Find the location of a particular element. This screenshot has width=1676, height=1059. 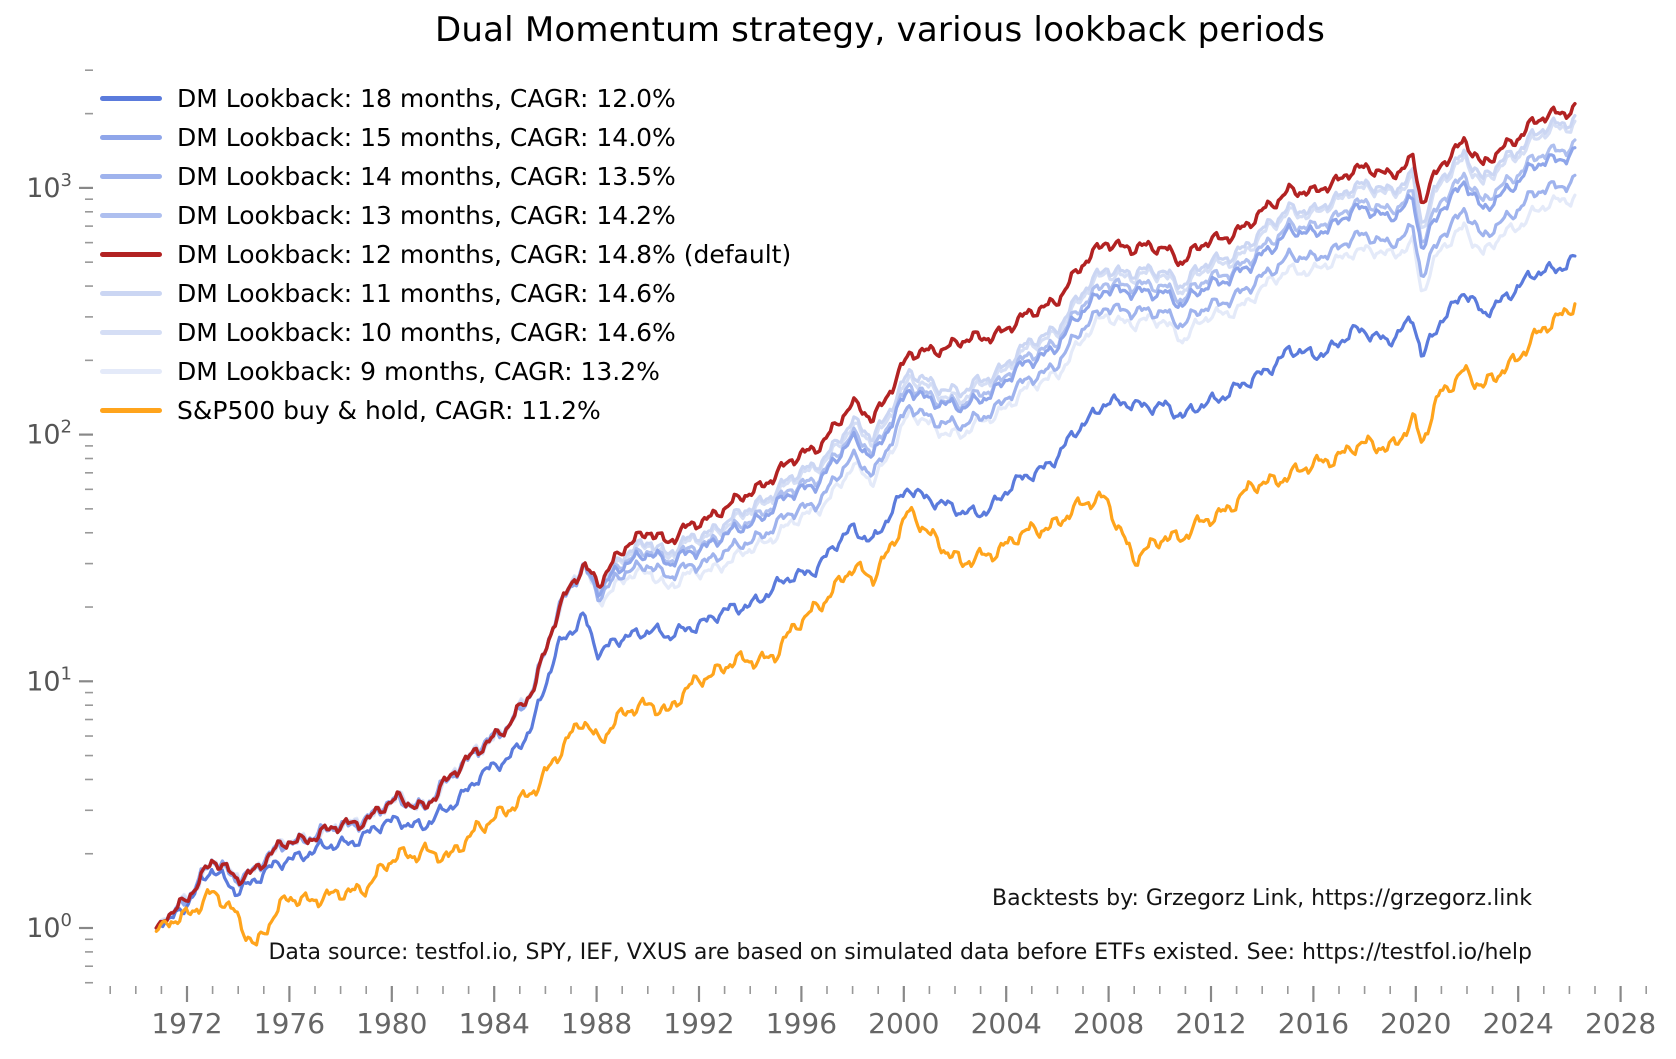

legend-label-dm15: DM Lookback: 15 months, CAGR: 14.0% is located at coordinates (426, 137).